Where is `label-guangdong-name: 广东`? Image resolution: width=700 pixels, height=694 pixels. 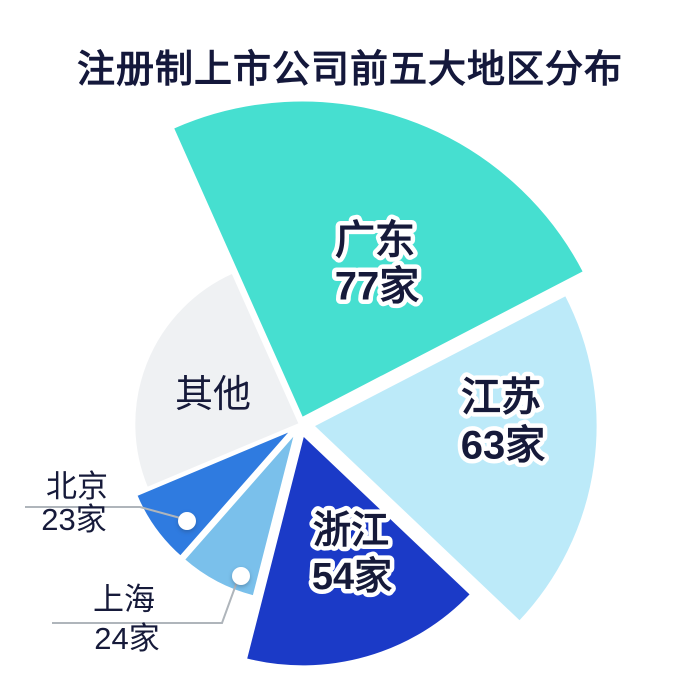 label-guangdong-name: 广东 is located at coordinates (375, 241).